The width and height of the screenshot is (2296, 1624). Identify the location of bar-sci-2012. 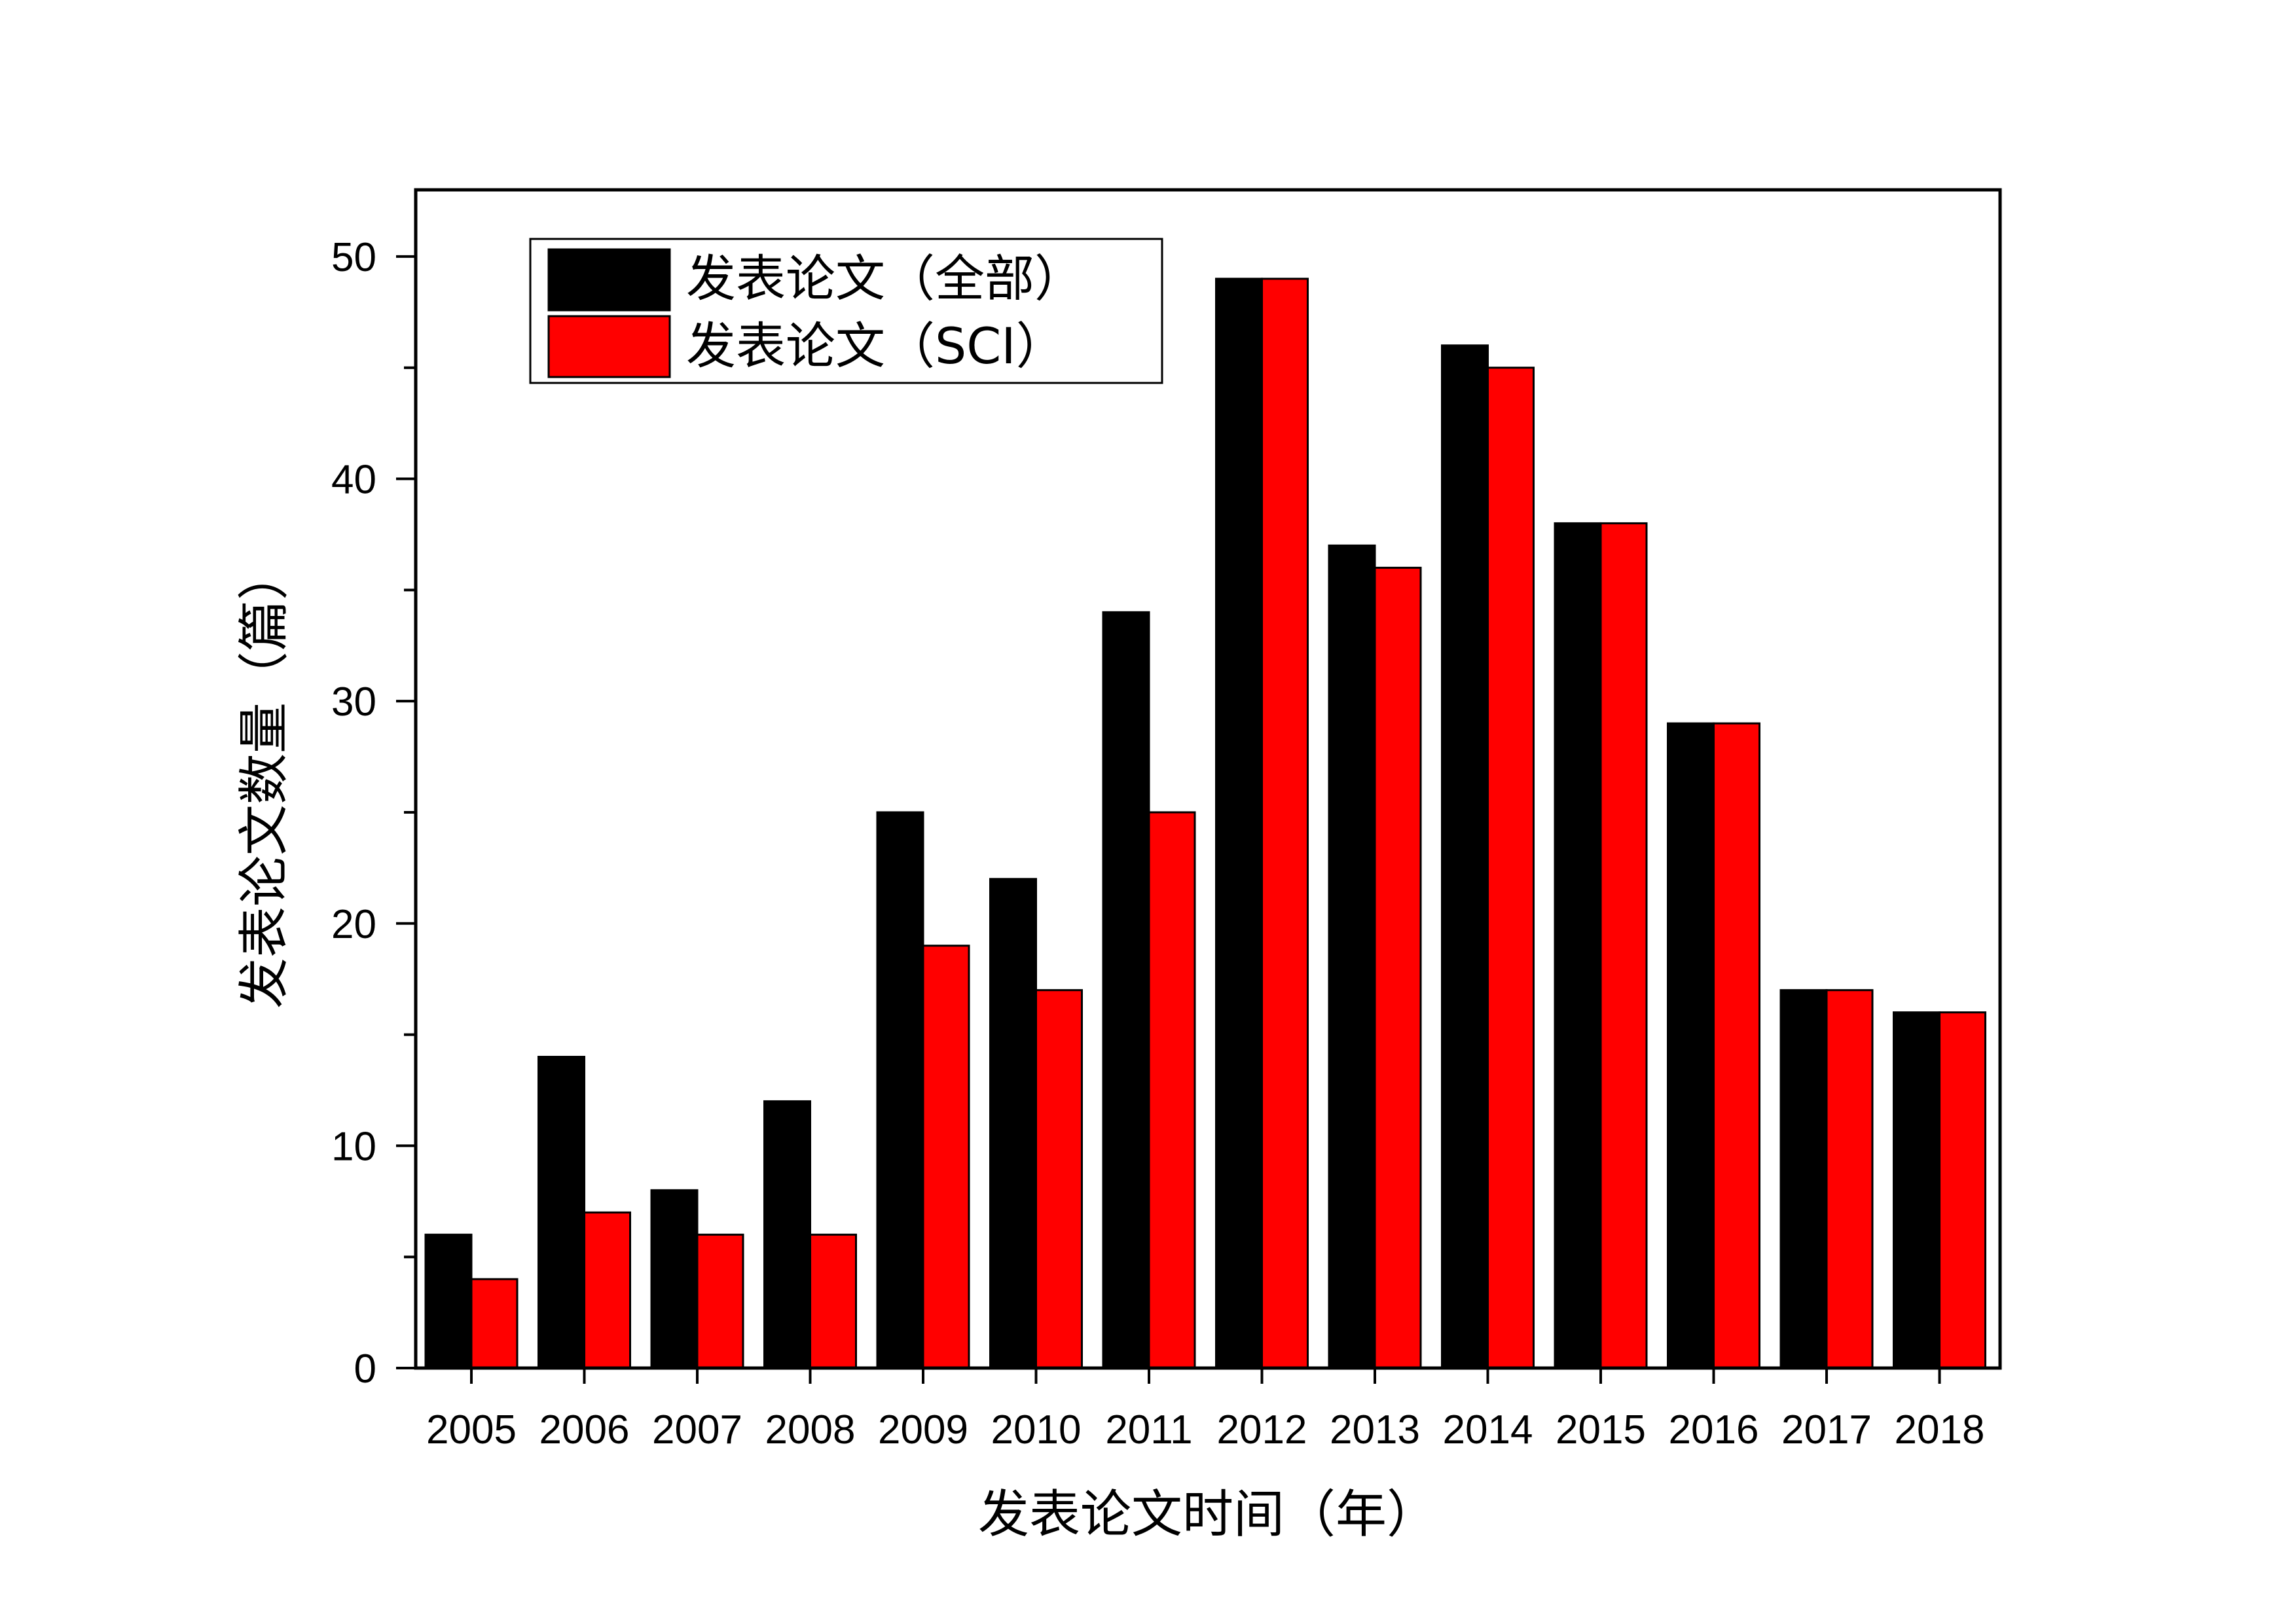
(1285, 823).